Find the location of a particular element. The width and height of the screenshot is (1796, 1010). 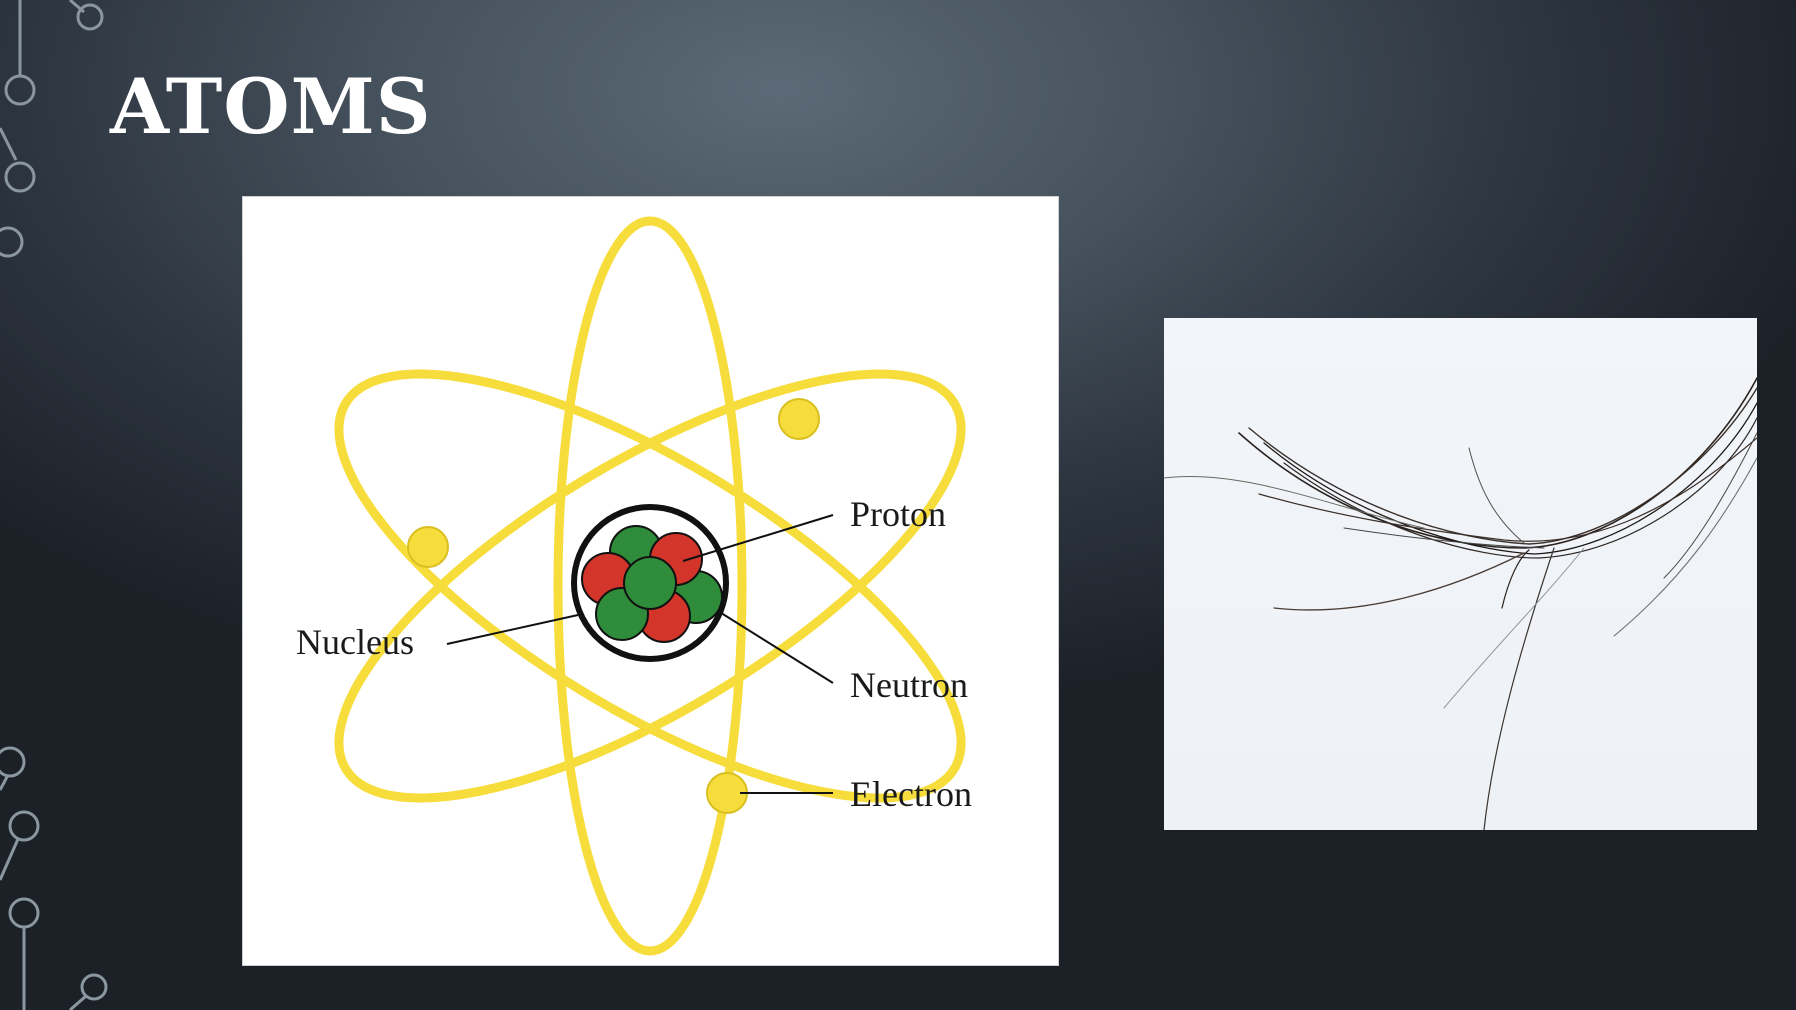

nucleus-leader is located at coordinates (512, 629).